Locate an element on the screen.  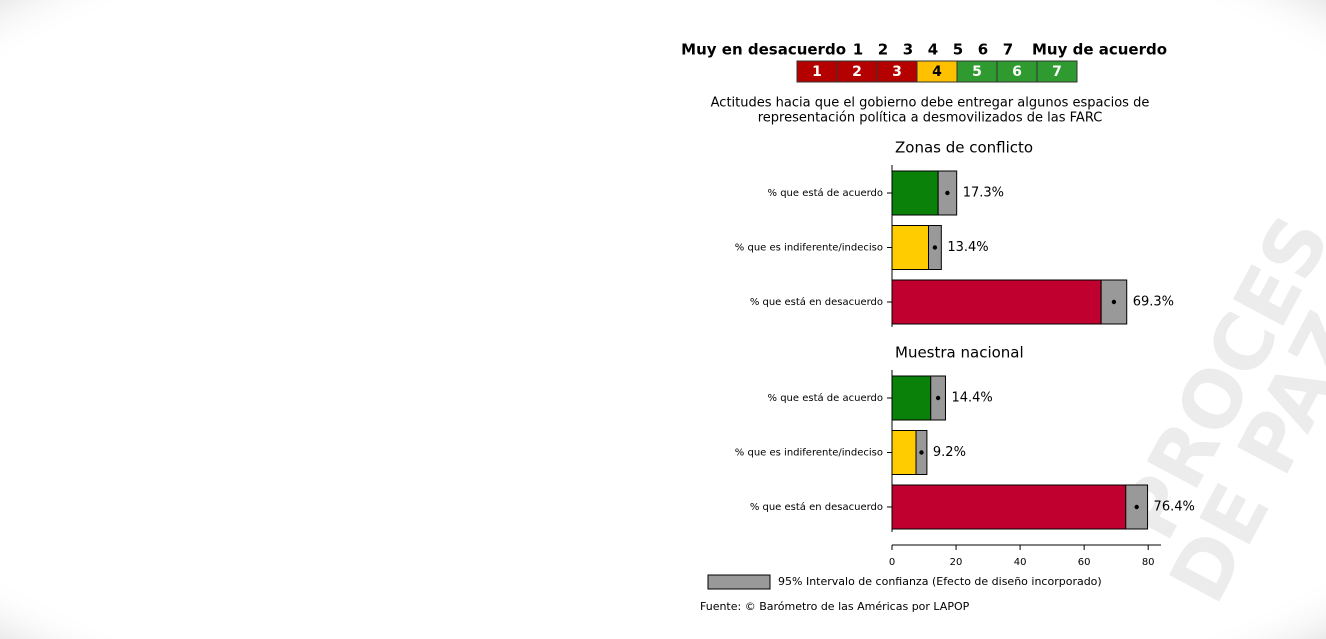
x-tick-label: 0 is located at coordinates (892, 562).